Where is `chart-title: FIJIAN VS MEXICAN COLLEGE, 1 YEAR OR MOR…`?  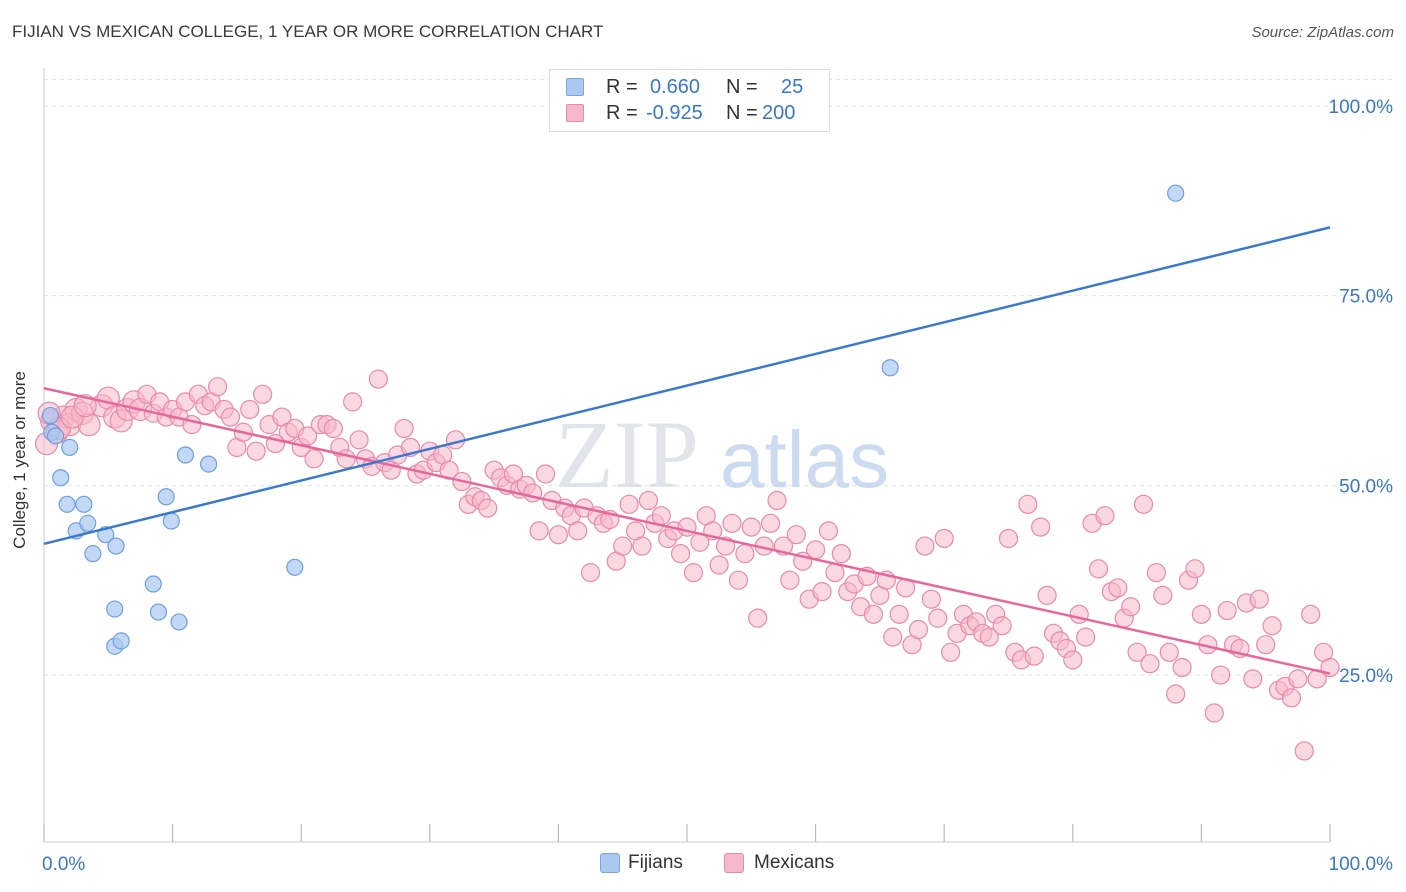 chart-title: FIJIAN VS MEXICAN COLLEGE, 1 YEAR OR MOR… is located at coordinates (308, 31).